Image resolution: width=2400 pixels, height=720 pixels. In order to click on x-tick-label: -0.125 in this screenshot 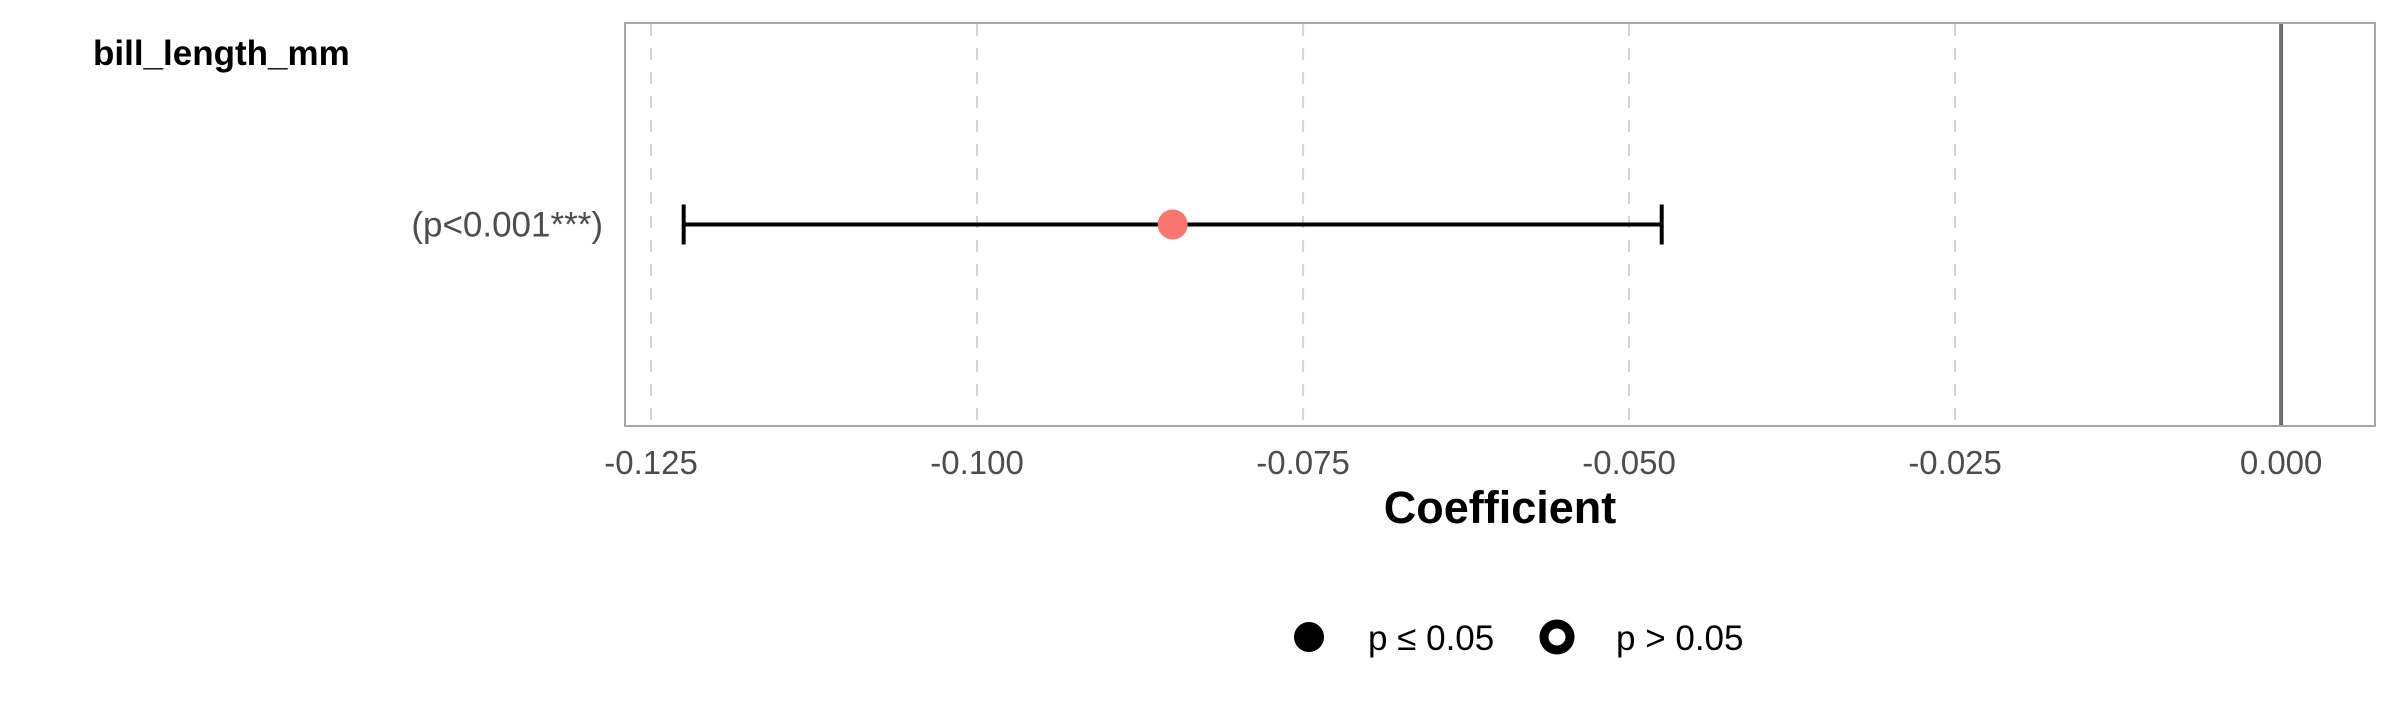, I will do `click(651, 462)`.